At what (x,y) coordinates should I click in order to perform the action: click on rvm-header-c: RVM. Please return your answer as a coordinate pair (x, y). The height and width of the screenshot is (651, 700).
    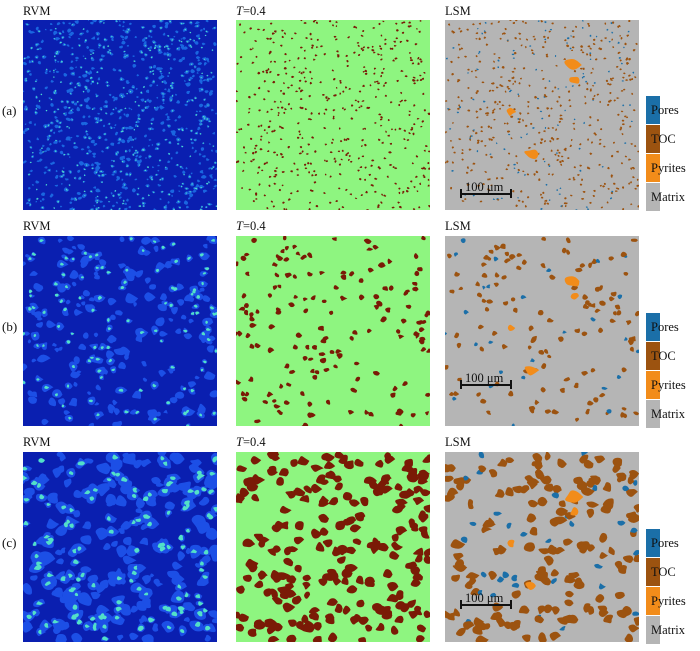
    Looking at the image, I should click on (37, 442).